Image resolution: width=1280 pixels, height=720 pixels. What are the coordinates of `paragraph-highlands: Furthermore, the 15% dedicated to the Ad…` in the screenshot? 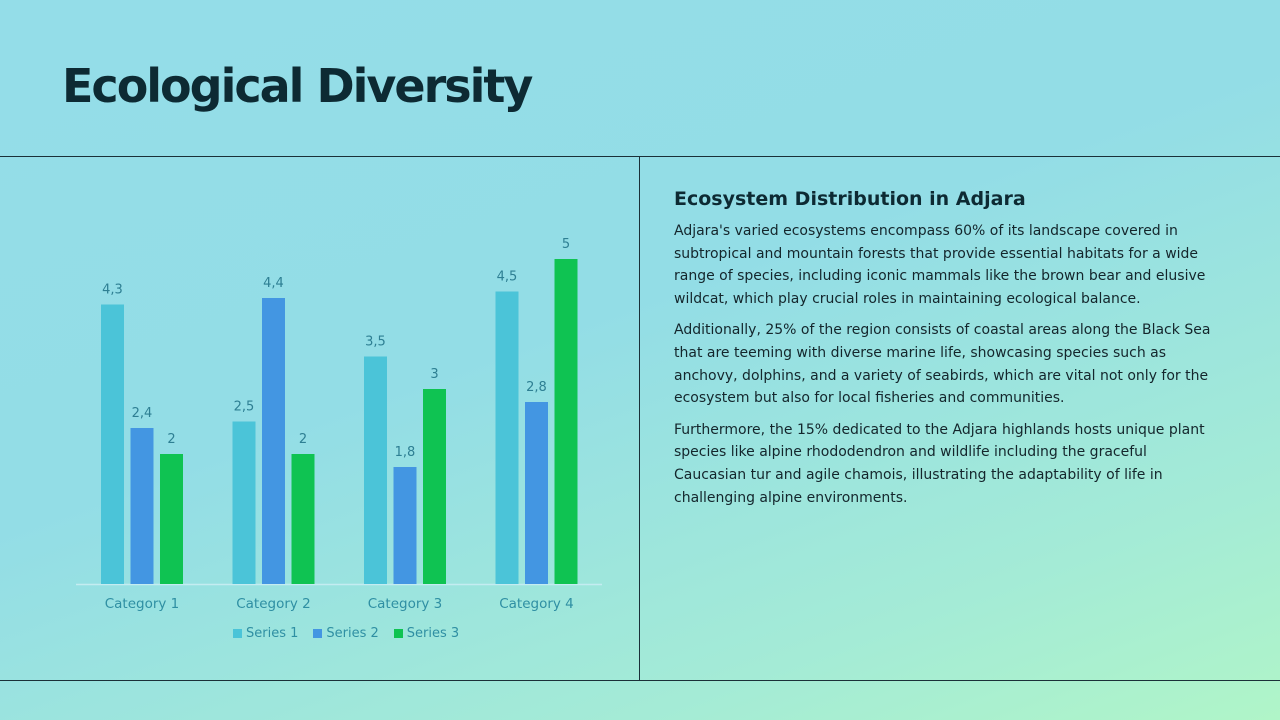 It's located at (939, 463).